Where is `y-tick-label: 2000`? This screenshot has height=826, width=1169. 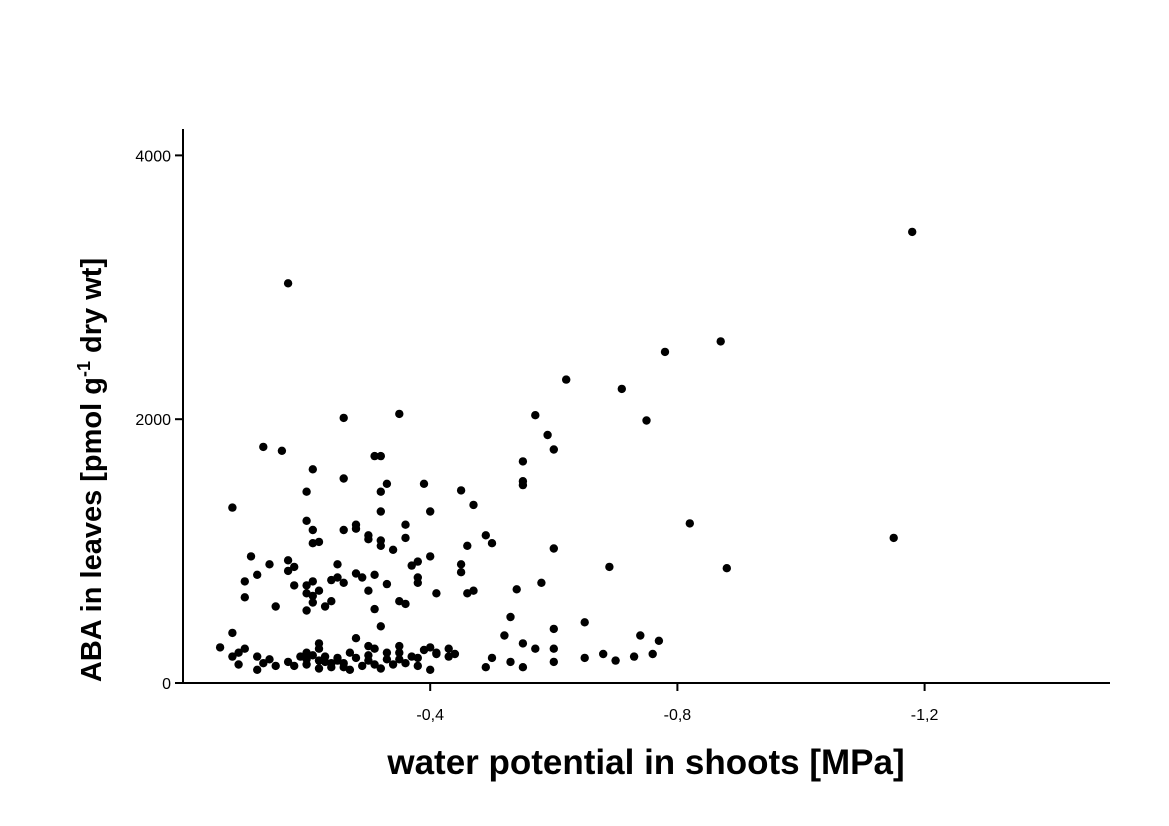 y-tick-label: 2000 is located at coordinates (153, 420).